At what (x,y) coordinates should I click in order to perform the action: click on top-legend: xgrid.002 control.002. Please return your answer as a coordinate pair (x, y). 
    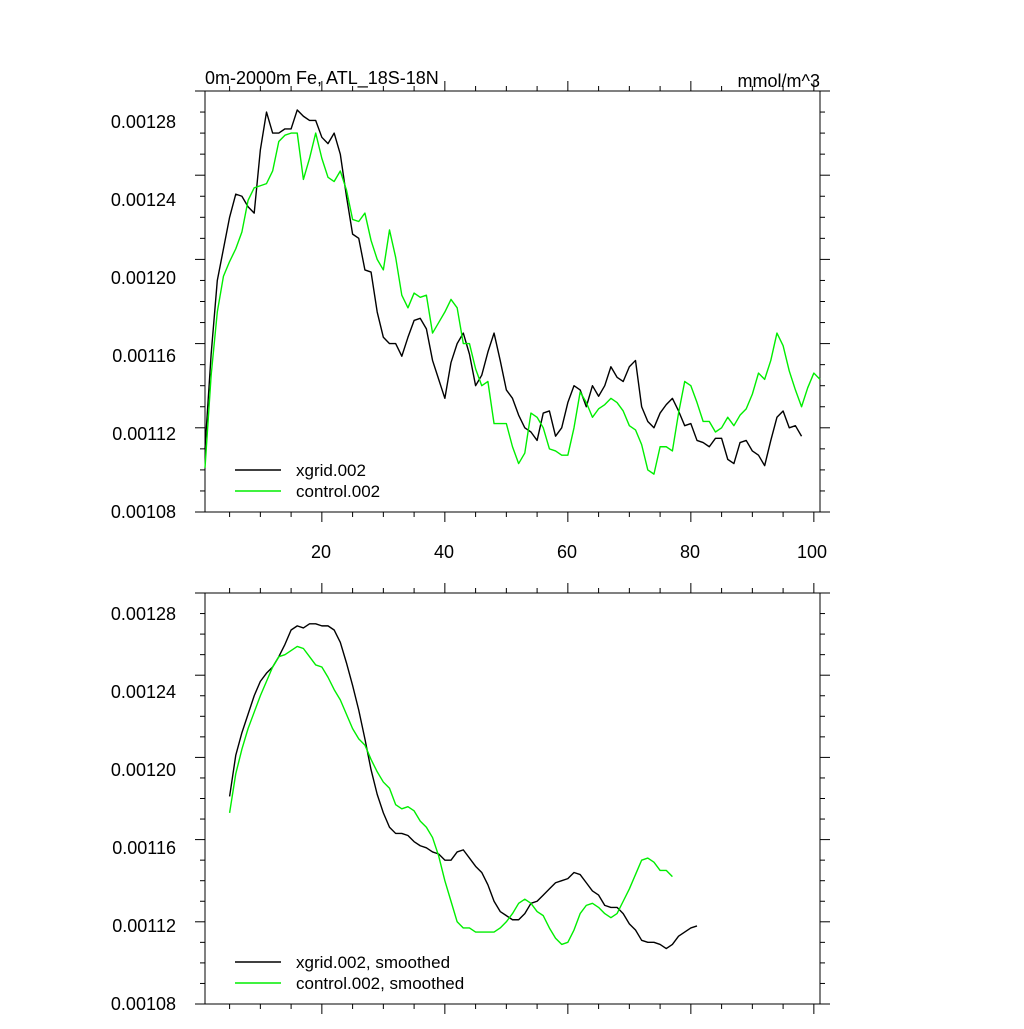
    Looking at the image, I should click on (307, 481).